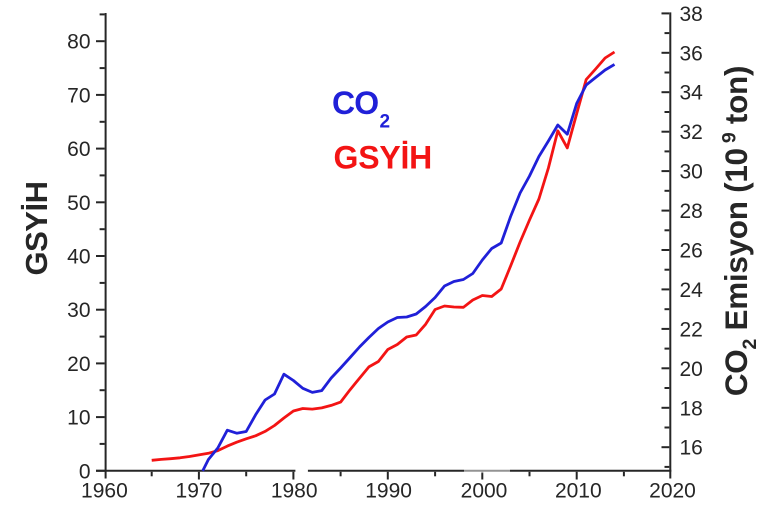 The image size is (768, 514). Describe the element at coordinates (199, 491) in the screenshot. I see `svg-text: 1970` at that location.